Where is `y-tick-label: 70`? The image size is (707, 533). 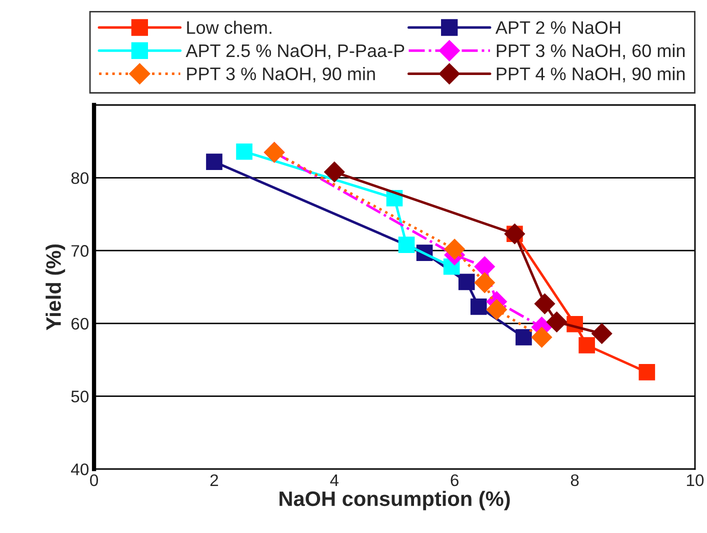
y-tick-label: 70 is located at coordinates (80, 251).